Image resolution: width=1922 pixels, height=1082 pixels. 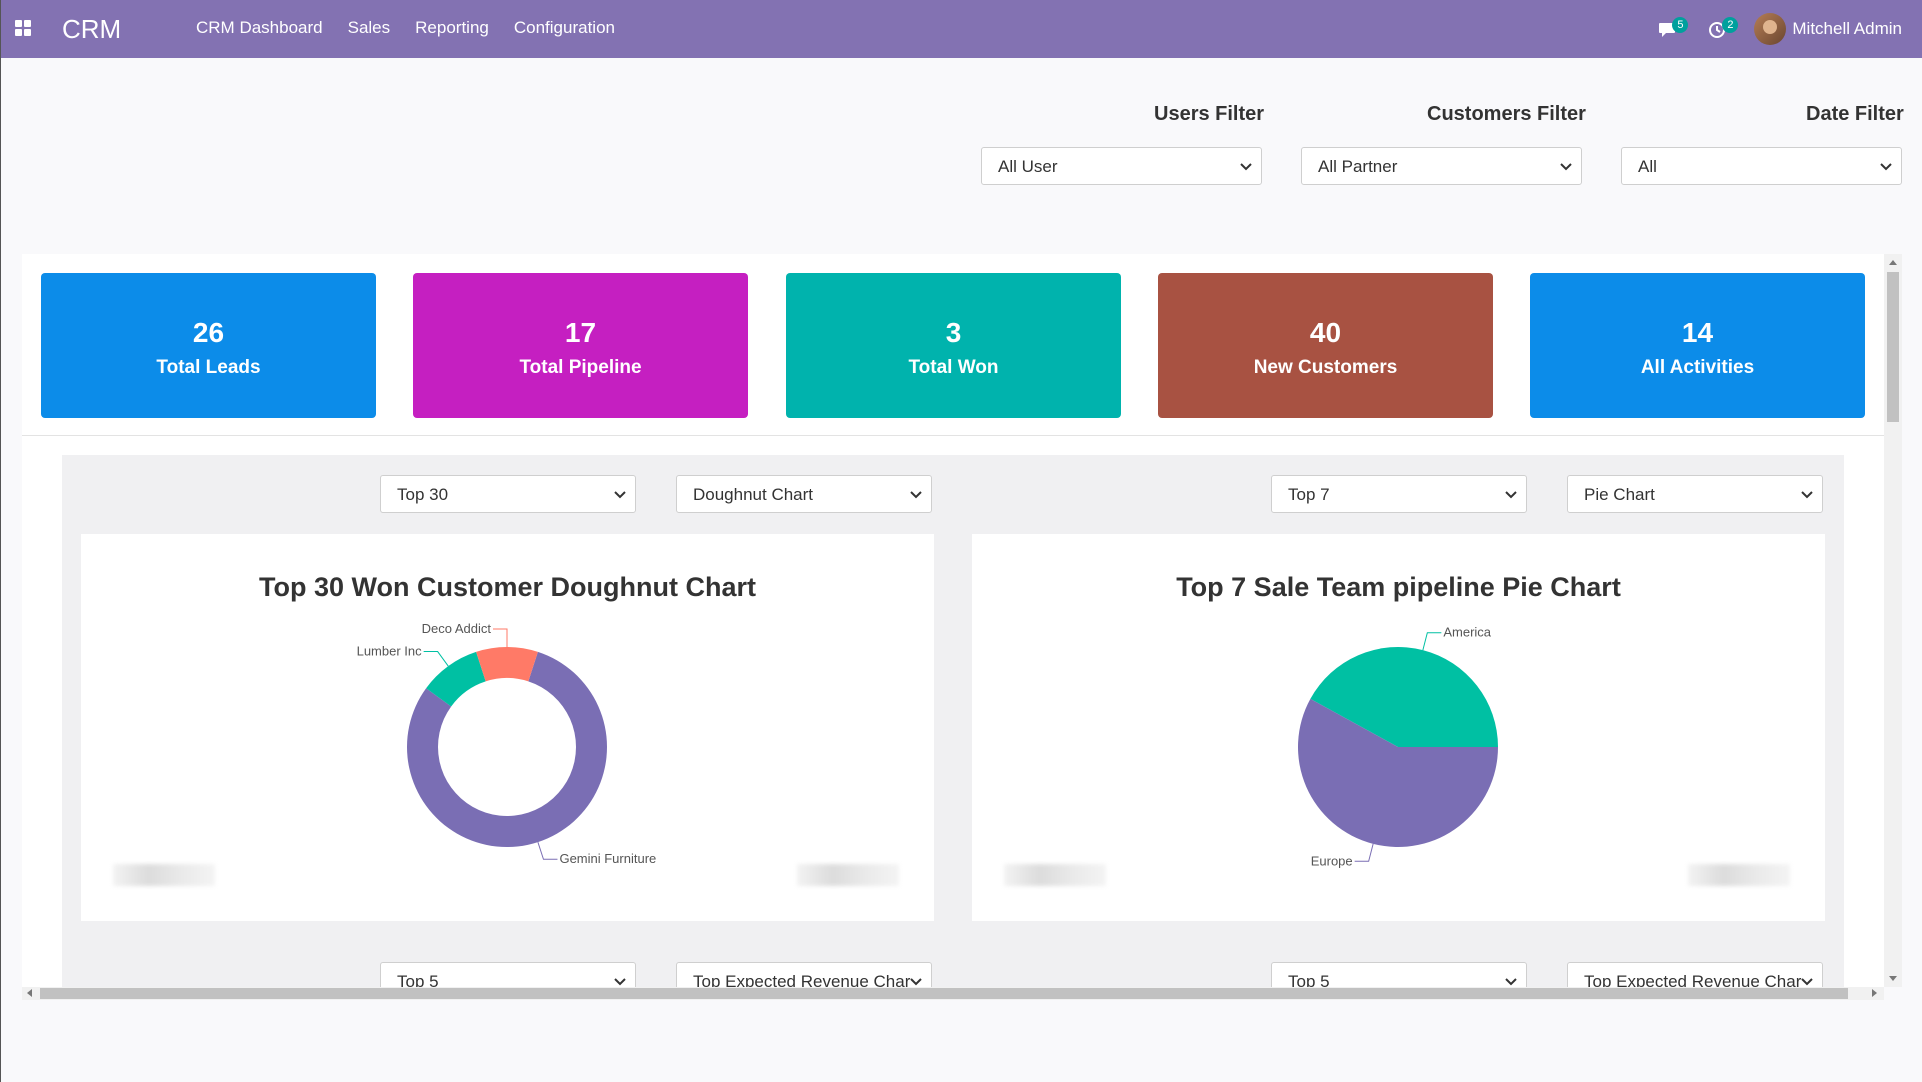 I want to click on left-top-value: Top 30, so click(x=423, y=494).